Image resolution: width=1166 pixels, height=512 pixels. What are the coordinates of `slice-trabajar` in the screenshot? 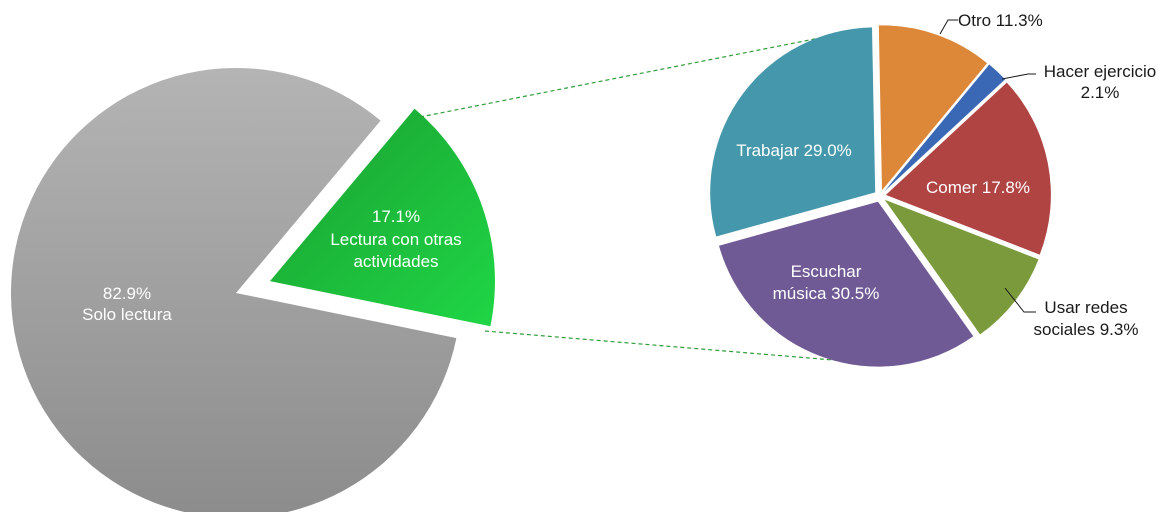 It's located at (793, 132).